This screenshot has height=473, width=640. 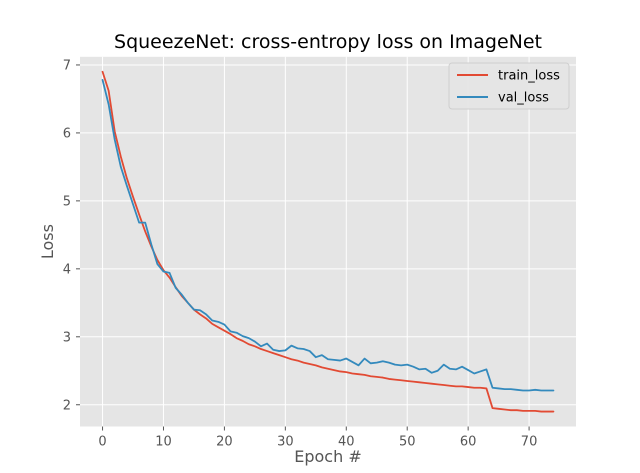 I want to click on y-tick-label: 5, so click(x=67, y=201).